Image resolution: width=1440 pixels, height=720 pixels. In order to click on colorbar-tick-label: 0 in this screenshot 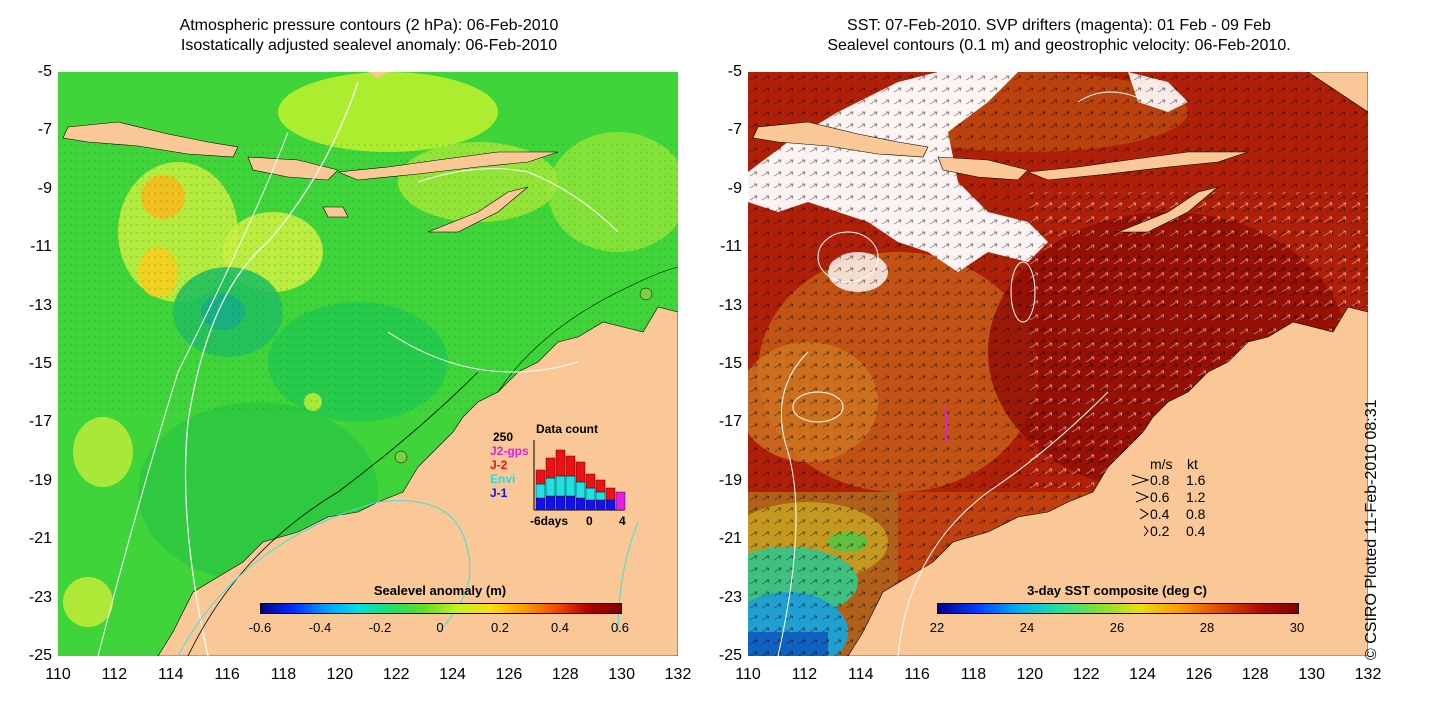, I will do `click(440, 627)`.